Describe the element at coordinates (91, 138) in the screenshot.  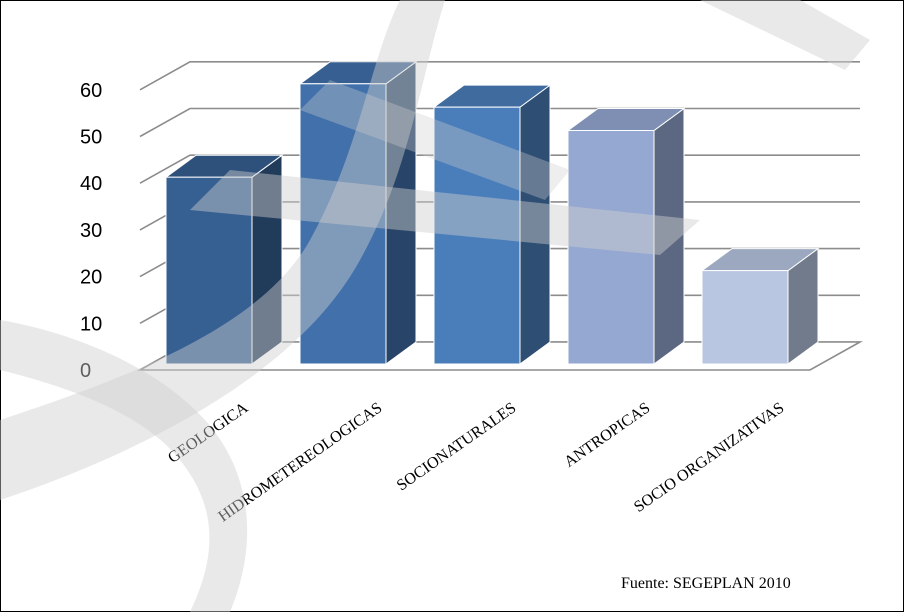
I see `y-tick-label: 50` at that location.